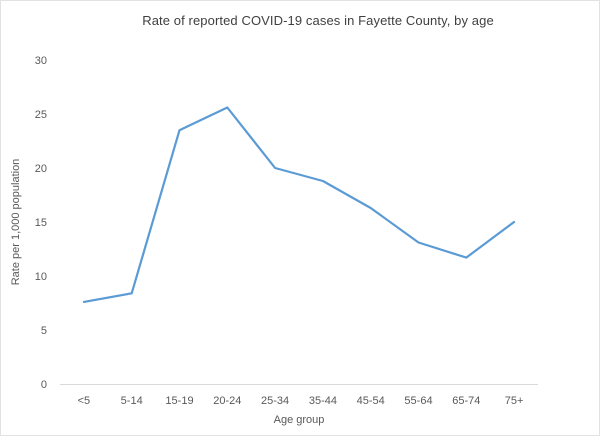 This screenshot has height=436, width=600. I want to click on y-axis-tick-label: 15, so click(41, 223).